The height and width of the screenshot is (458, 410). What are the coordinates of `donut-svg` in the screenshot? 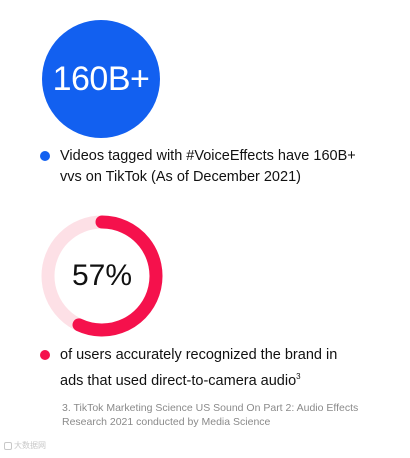 It's located at (102, 276).